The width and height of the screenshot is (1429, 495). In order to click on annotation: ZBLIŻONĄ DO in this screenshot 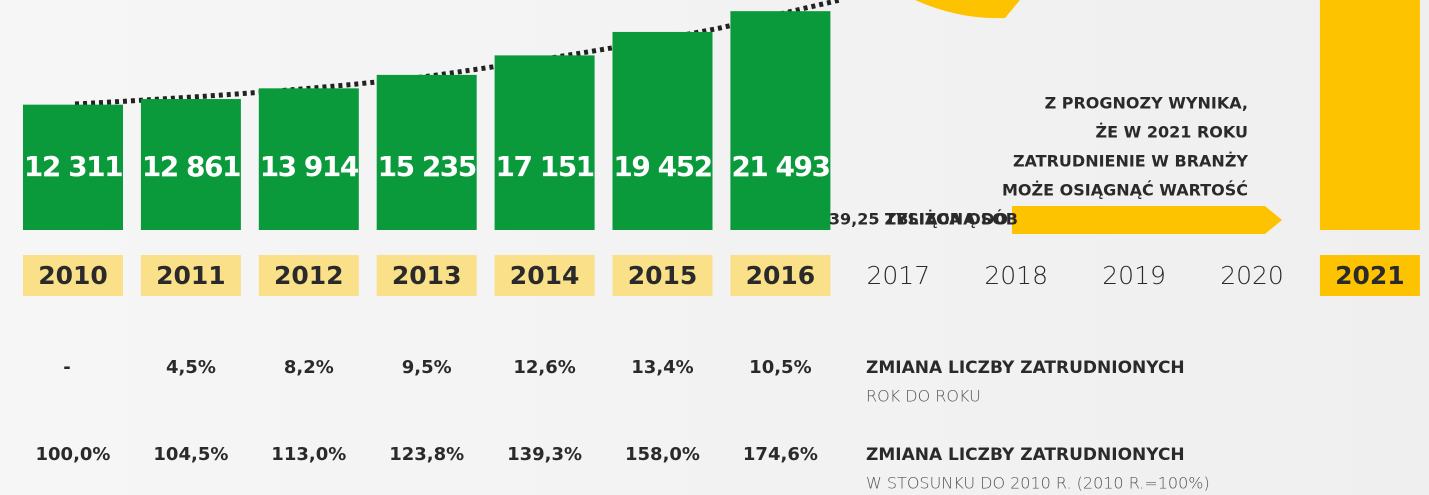, I will do `click(946, 219)`.